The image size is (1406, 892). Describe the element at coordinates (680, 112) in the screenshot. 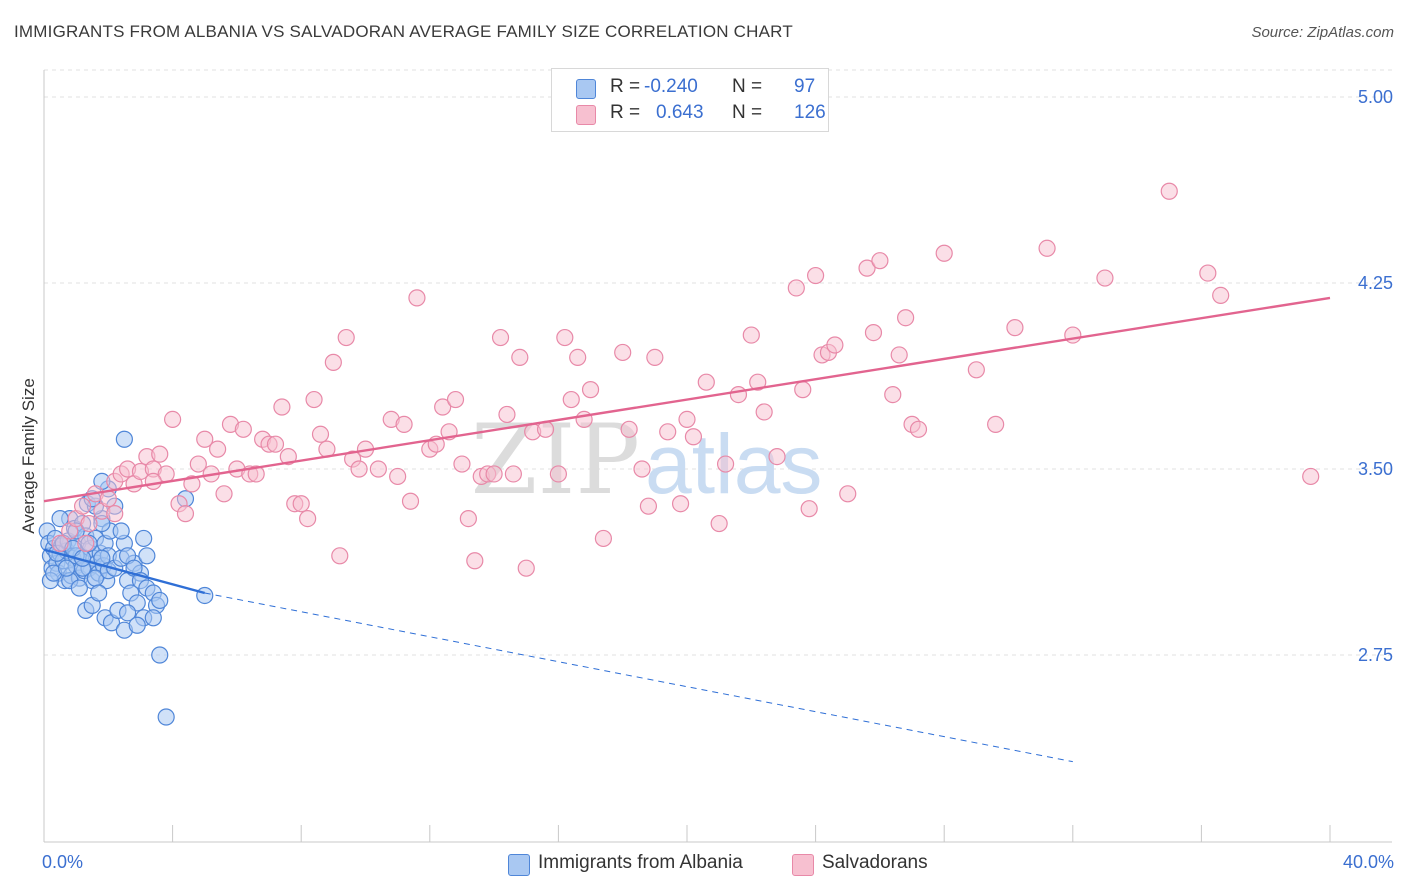

I see `legend-r-value: 0.643` at that location.